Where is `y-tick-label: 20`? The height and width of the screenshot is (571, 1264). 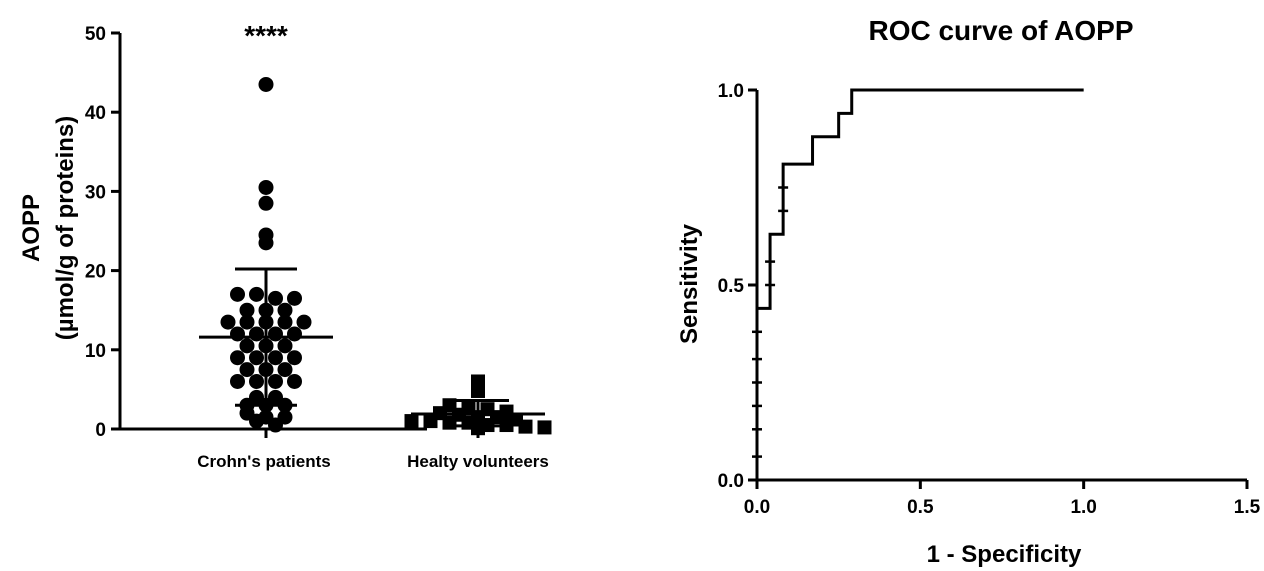
y-tick-label: 20 is located at coordinates (95, 272).